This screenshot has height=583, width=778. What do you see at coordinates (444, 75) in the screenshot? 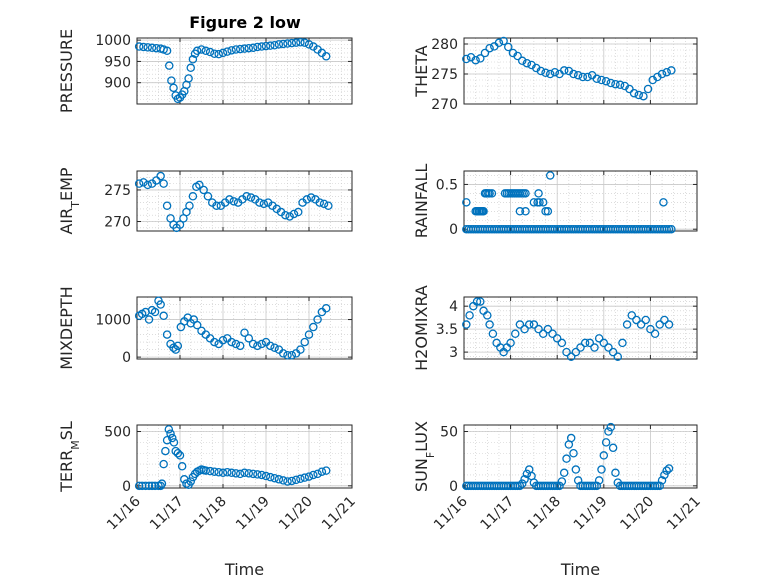
I see `ytick-label-1: 275` at bounding box center [444, 75].